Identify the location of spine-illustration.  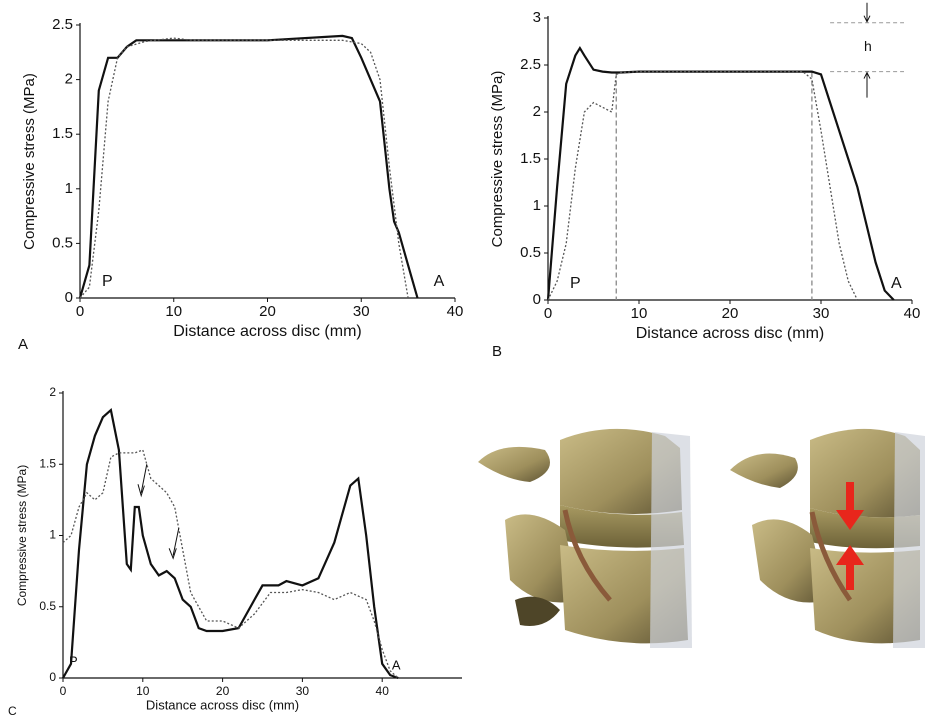
(701, 538).